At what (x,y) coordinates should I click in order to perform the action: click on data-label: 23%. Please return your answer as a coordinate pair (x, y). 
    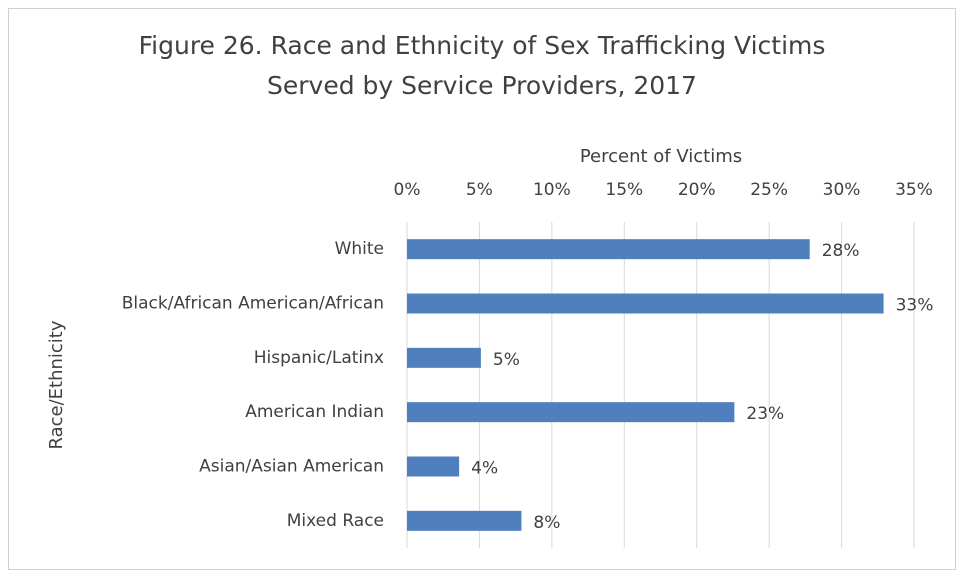
    Looking at the image, I should click on (765, 414).